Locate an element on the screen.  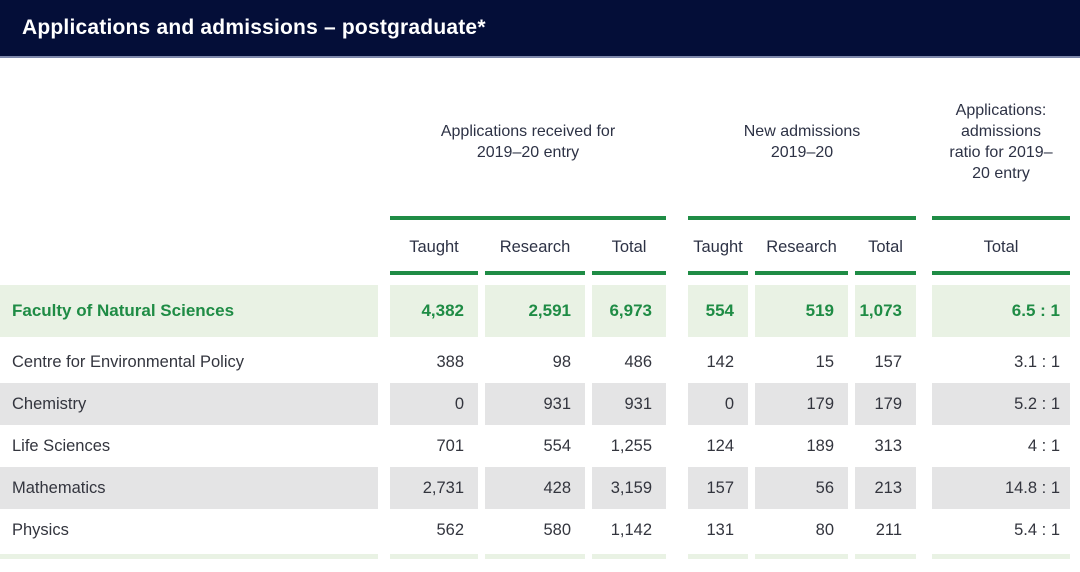
cell-apps-taught: 2,731 is located at coordinates (434, 488).